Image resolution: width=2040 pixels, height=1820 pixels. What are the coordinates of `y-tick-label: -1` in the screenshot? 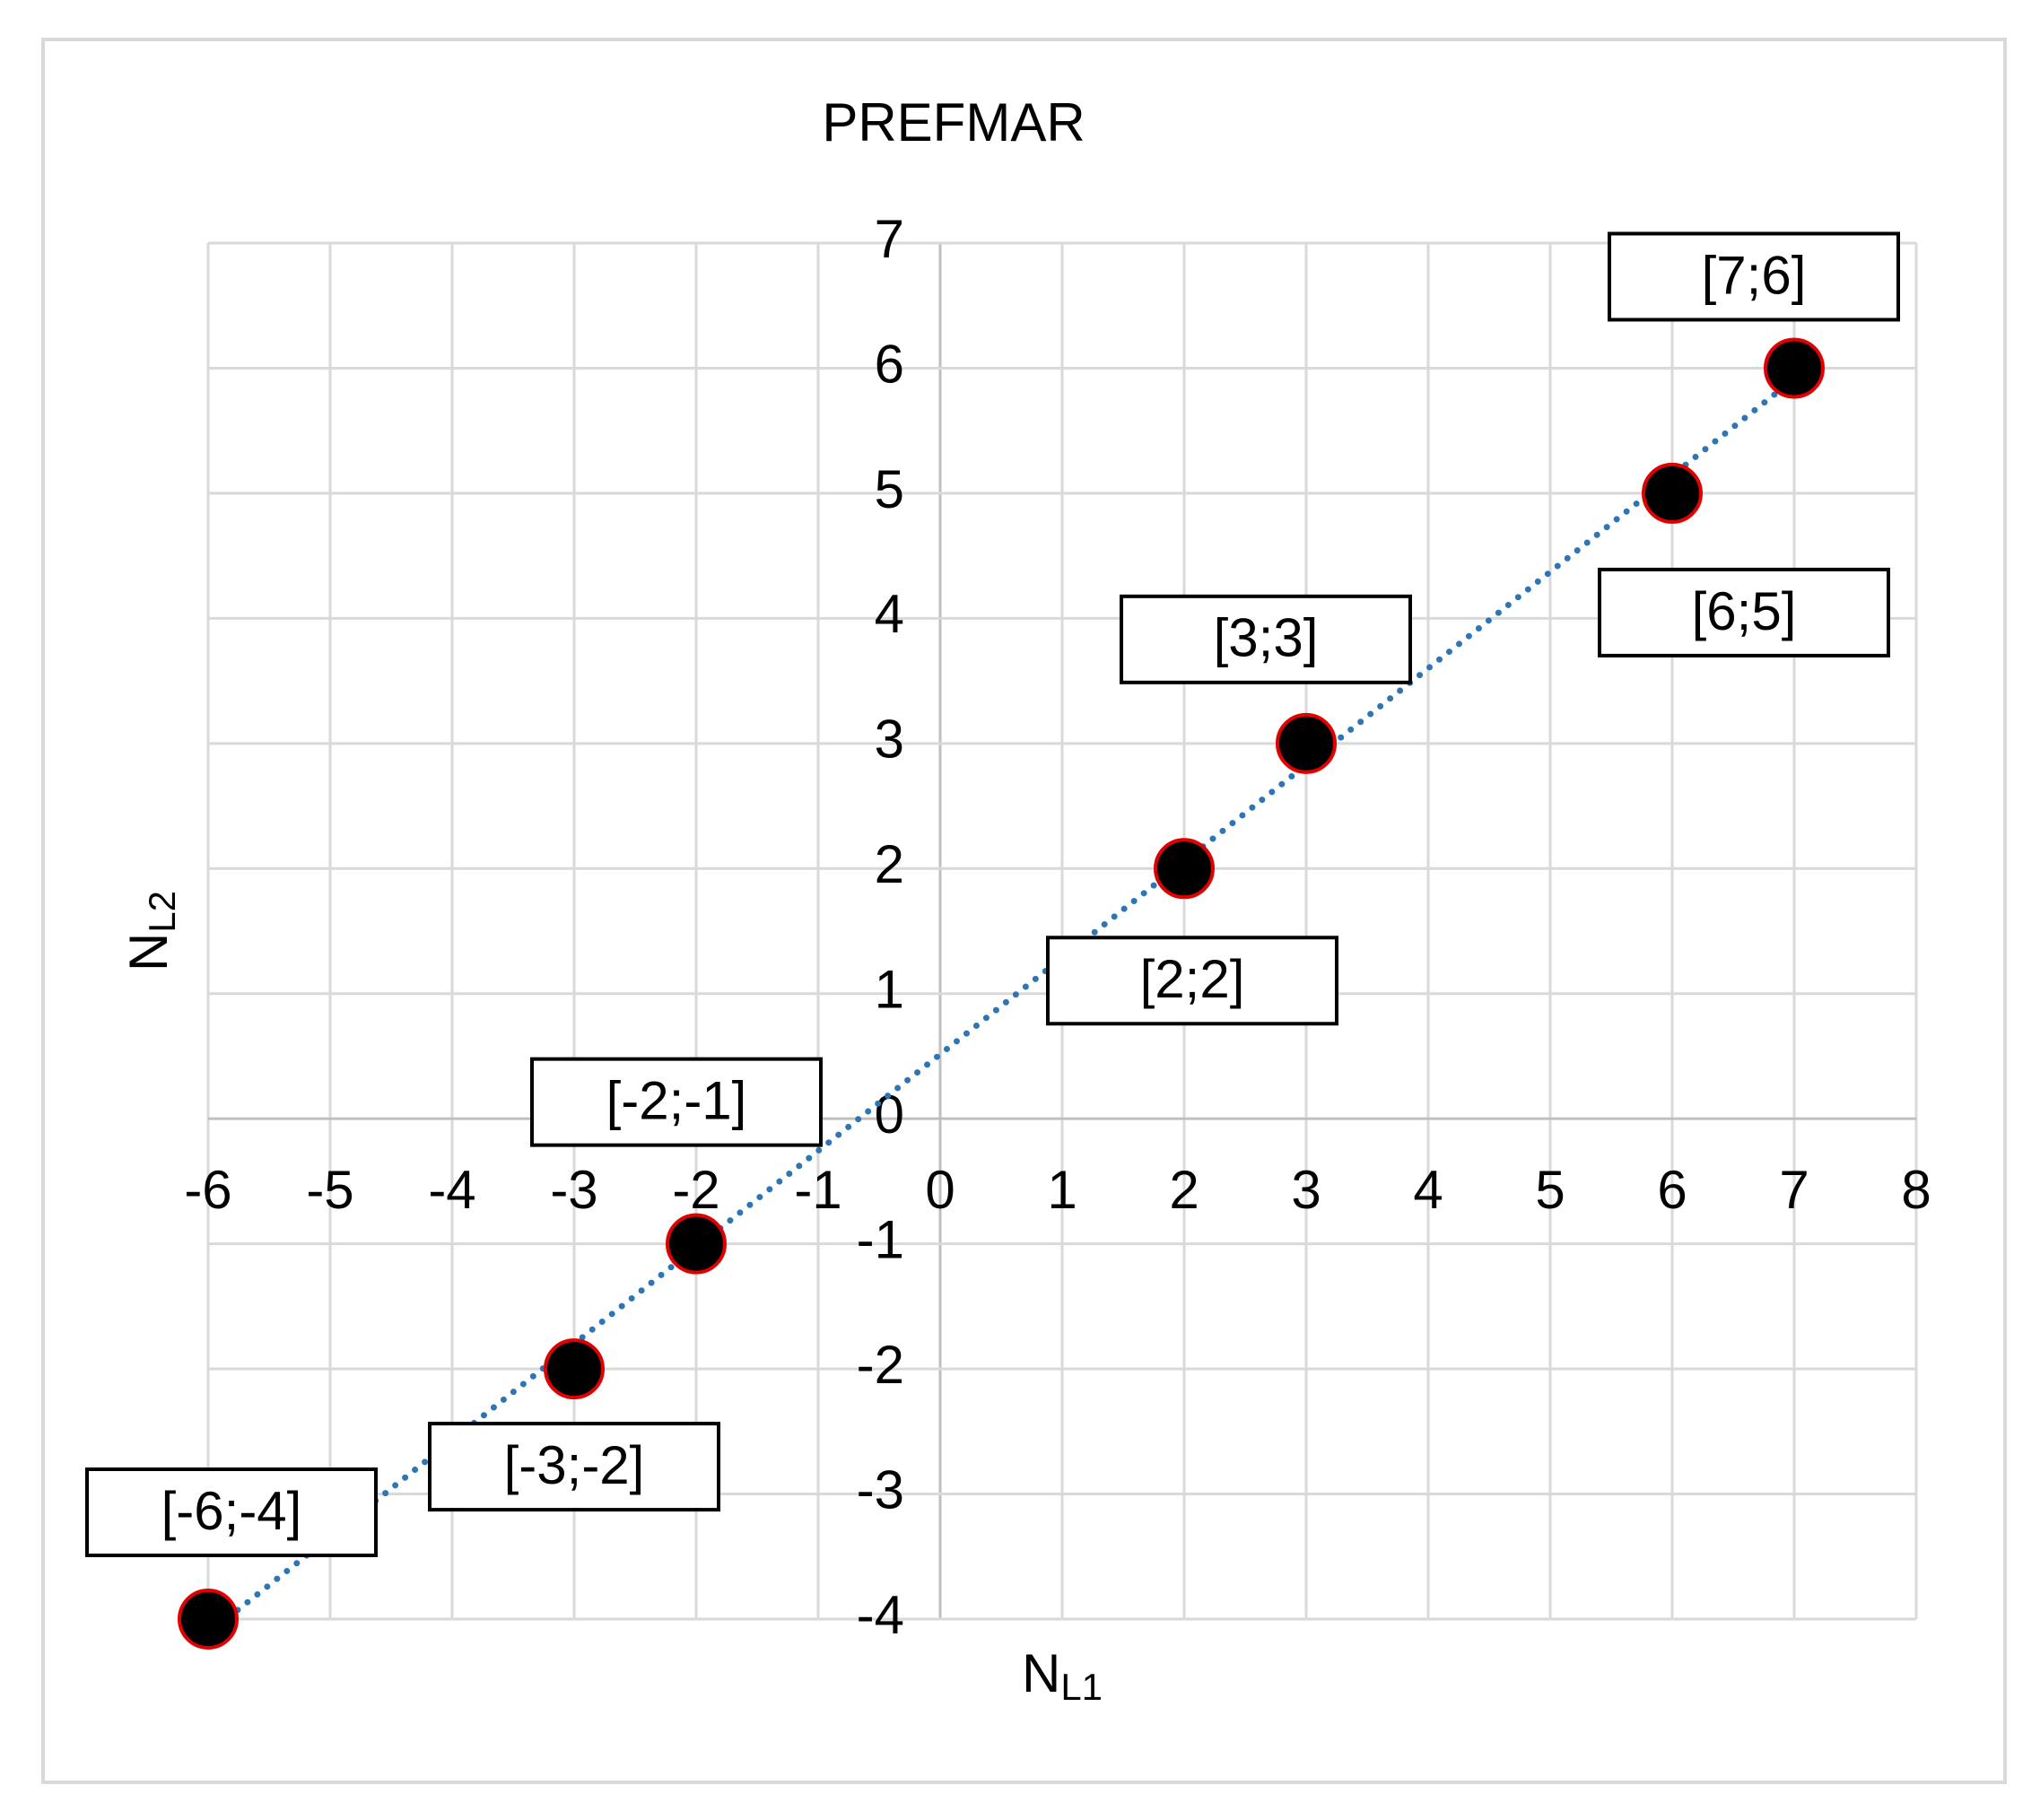 It's located at (880, 1239).